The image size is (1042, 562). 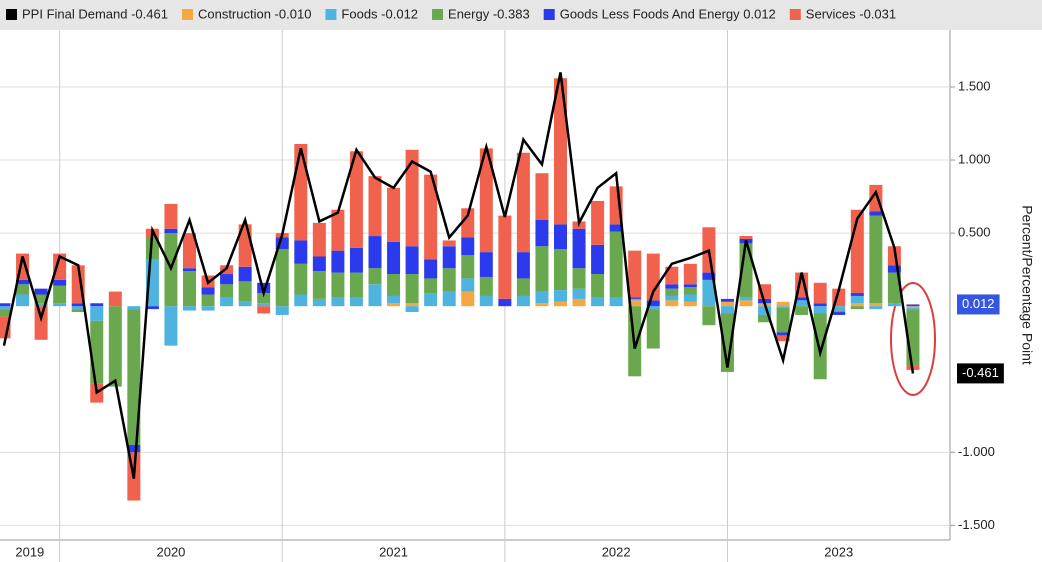 What do you see at coordinates (980, 372) in the screenshot?
I see `value-badge-label: -0.461` at bounding box center [980, 372].